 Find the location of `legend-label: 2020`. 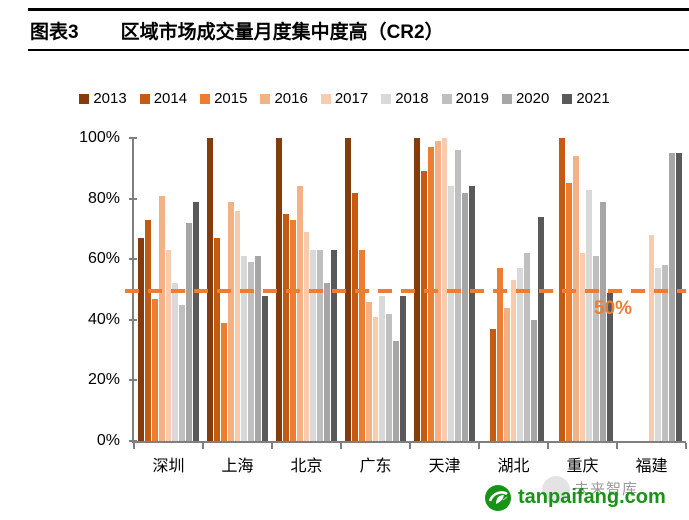

legend-label: 2020 is located at coordinates (532, 98).